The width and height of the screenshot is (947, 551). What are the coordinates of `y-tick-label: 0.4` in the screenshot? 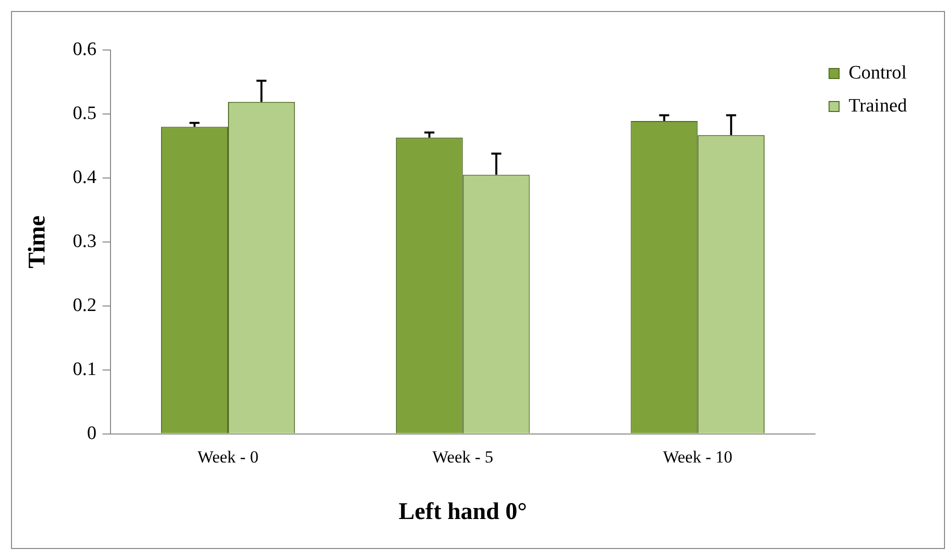 It's located at (85, 177).